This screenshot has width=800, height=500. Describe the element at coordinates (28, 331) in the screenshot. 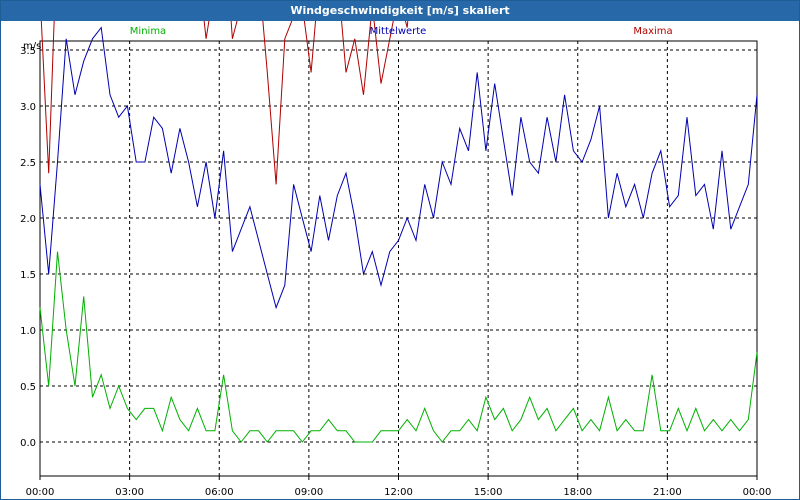

I see `y-tick-label: 1.0` at that location.